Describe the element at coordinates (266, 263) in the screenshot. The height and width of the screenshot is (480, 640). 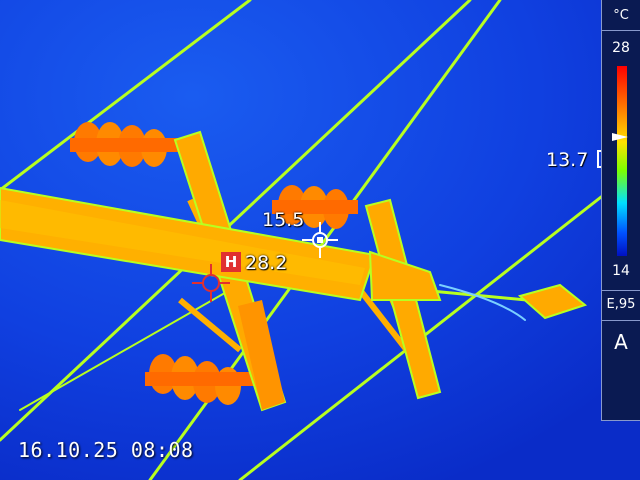
I see `hot-spot-temperature-readout: 28.2` at that location.